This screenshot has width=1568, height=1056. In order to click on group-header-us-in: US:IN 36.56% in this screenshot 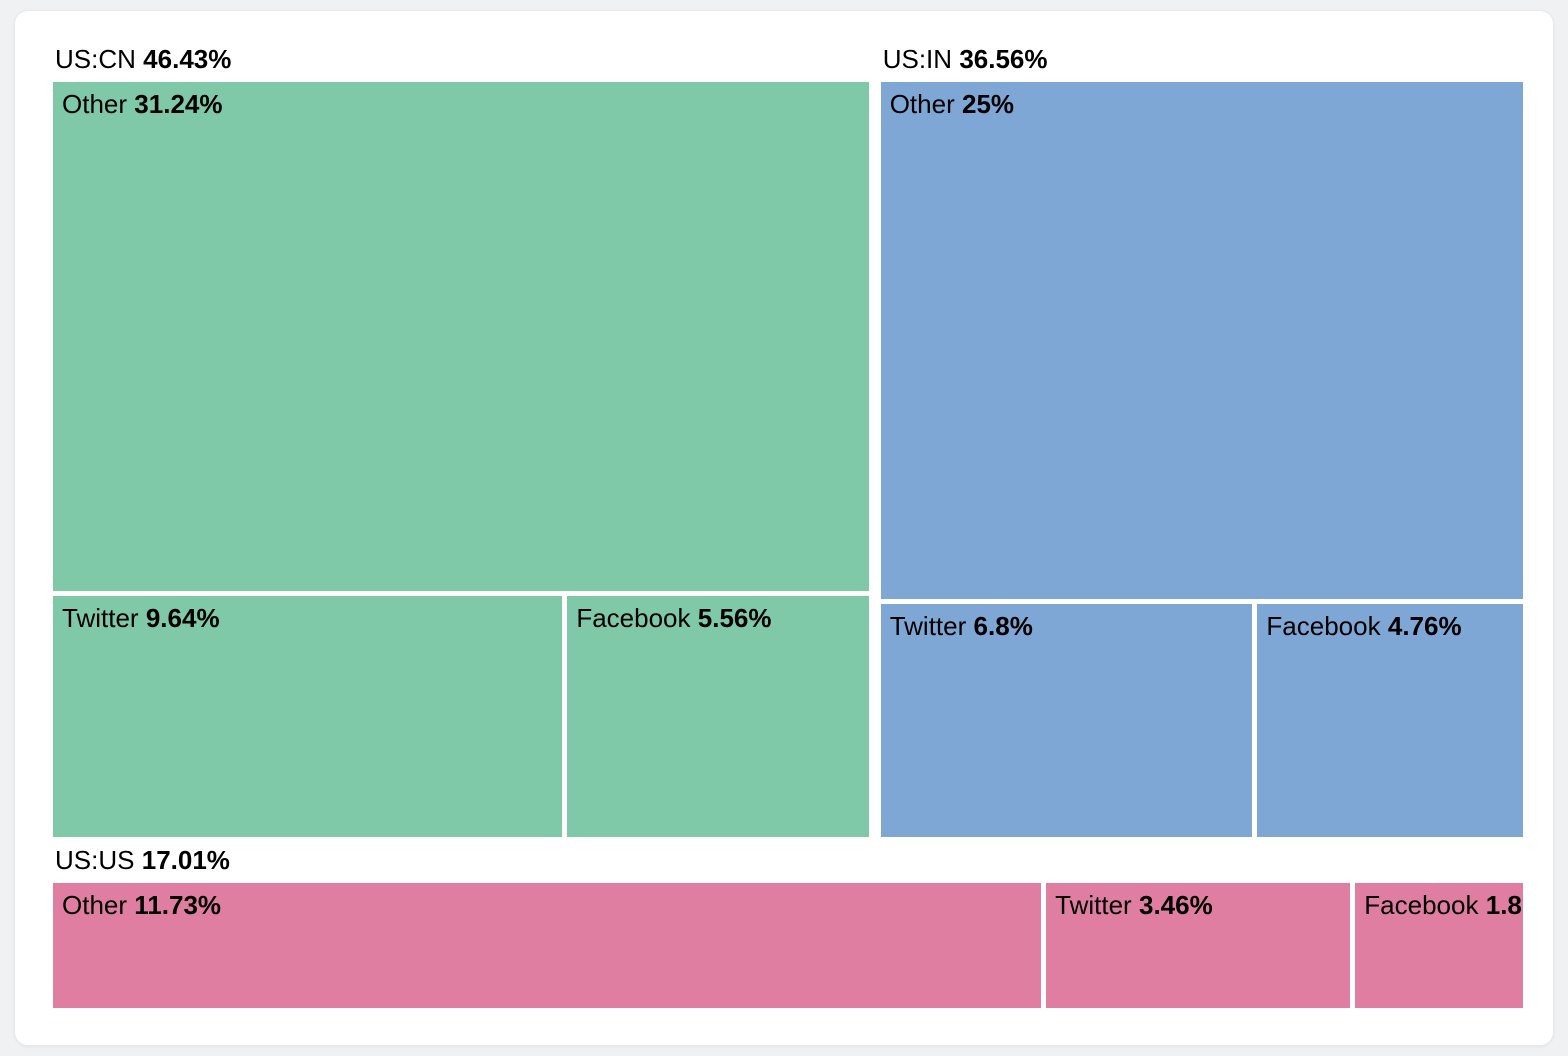, I will do `click(1202, 63)`.